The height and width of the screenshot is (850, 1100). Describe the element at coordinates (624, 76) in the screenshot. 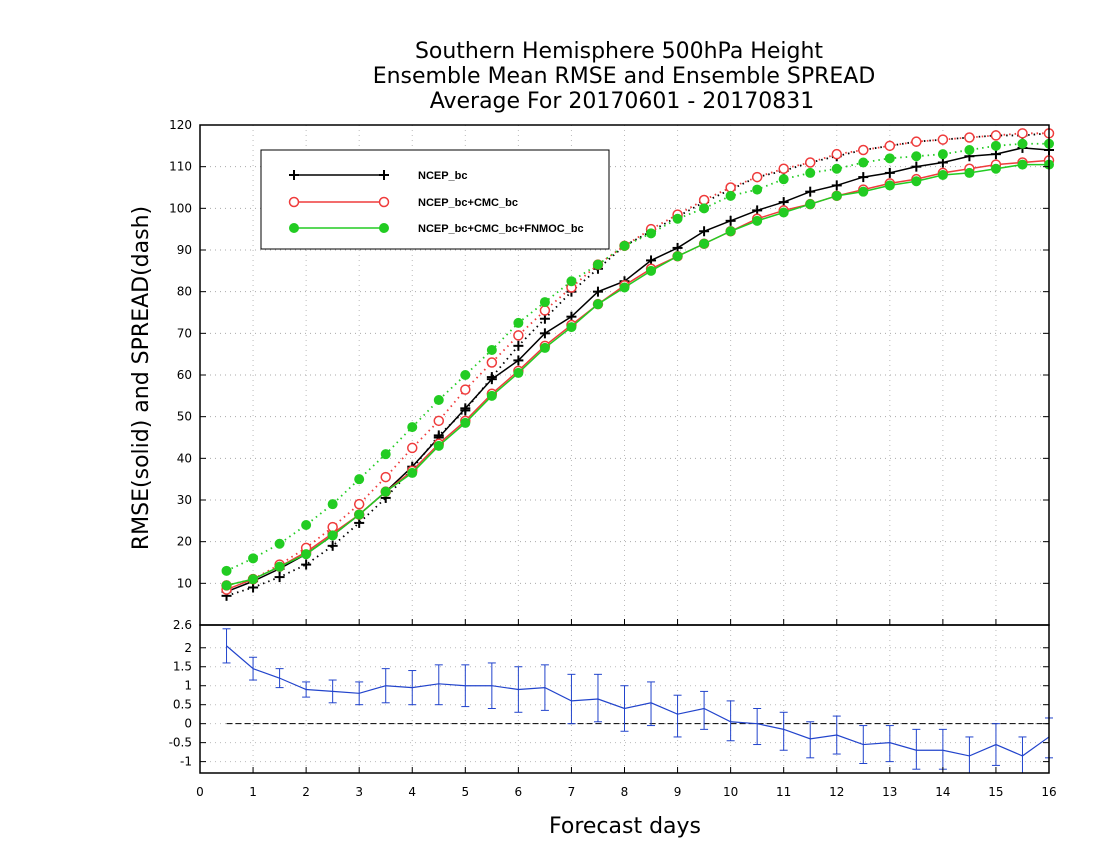

I see `title-line-2: Ensemble Mean RMSE and Ensemble SPREAD` at that location.